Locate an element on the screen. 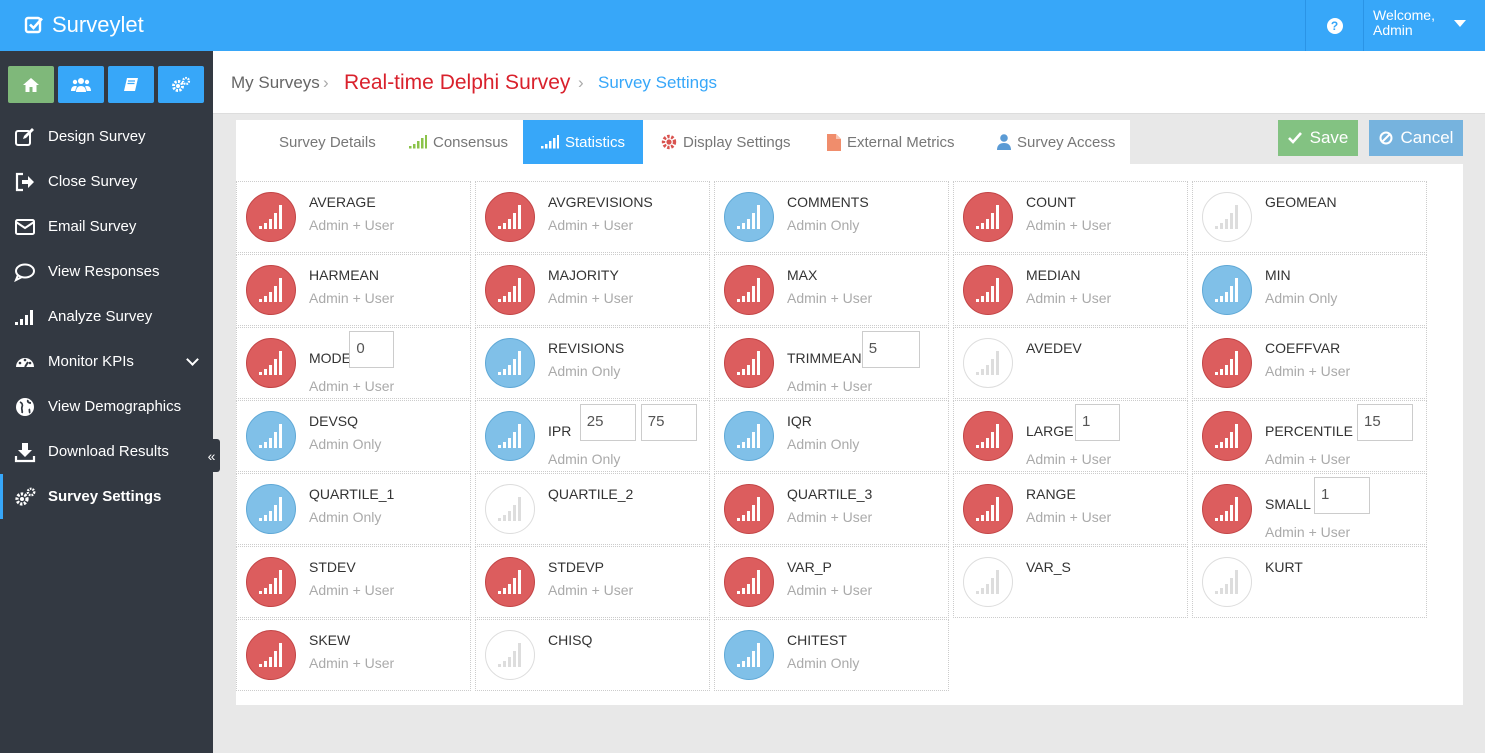 Image resolution: width=1485 pixels, height=753 pixels. sidebar-item-label: Survey Settings is located at coordinates (105, 496).